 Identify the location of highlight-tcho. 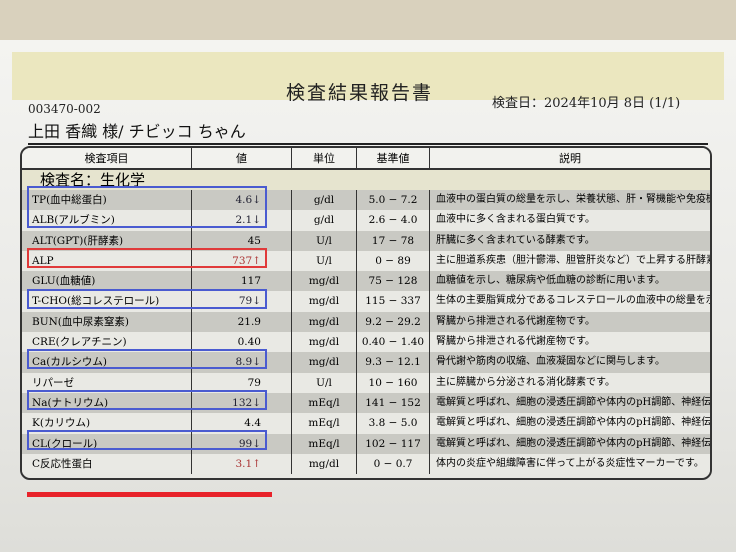
(147, 299).